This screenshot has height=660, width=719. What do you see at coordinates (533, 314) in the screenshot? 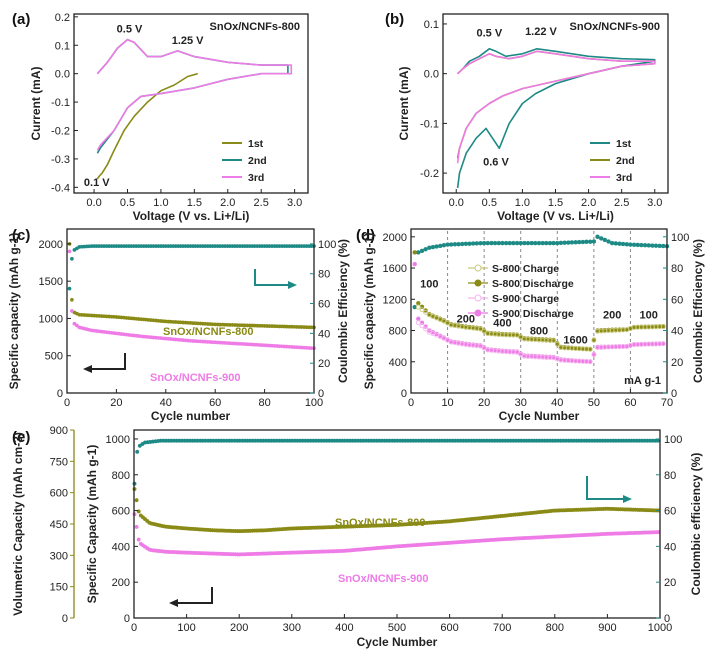
I see `legend-label-d-3: S-900 Discharge` at bounding box center [533, 314].